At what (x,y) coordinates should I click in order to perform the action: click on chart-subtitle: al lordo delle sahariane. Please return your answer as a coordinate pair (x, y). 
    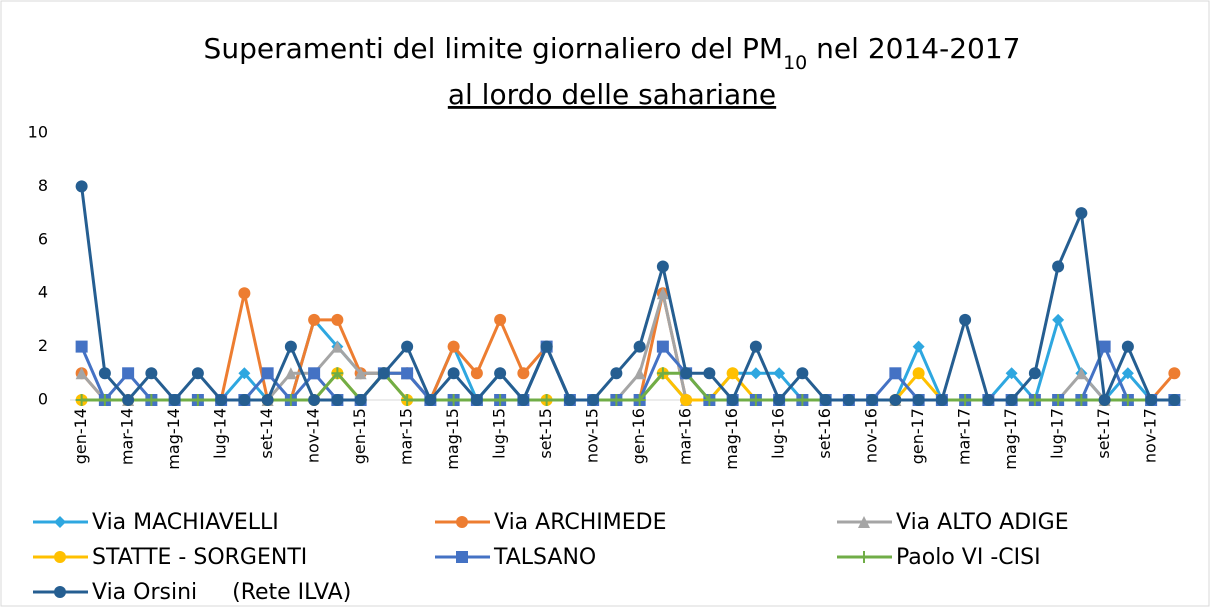
    Looking at the image, I should click on (612, 94).